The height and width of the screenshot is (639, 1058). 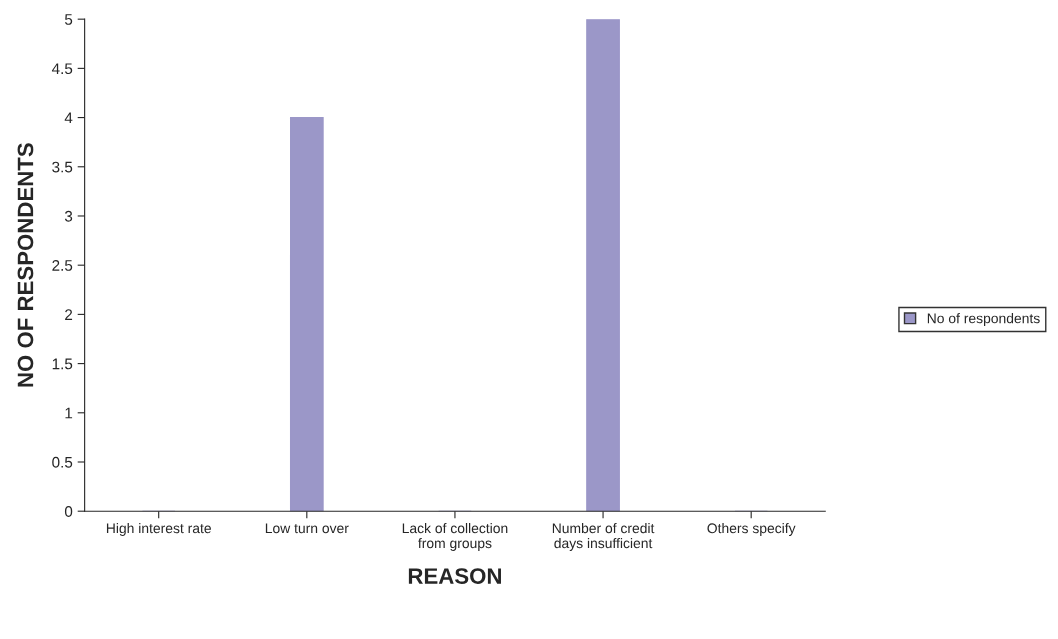 What do you see at coordinates (69, 314) in the screenshot?
I see `y-tick-label: 2` at bounding box center [69, 314].